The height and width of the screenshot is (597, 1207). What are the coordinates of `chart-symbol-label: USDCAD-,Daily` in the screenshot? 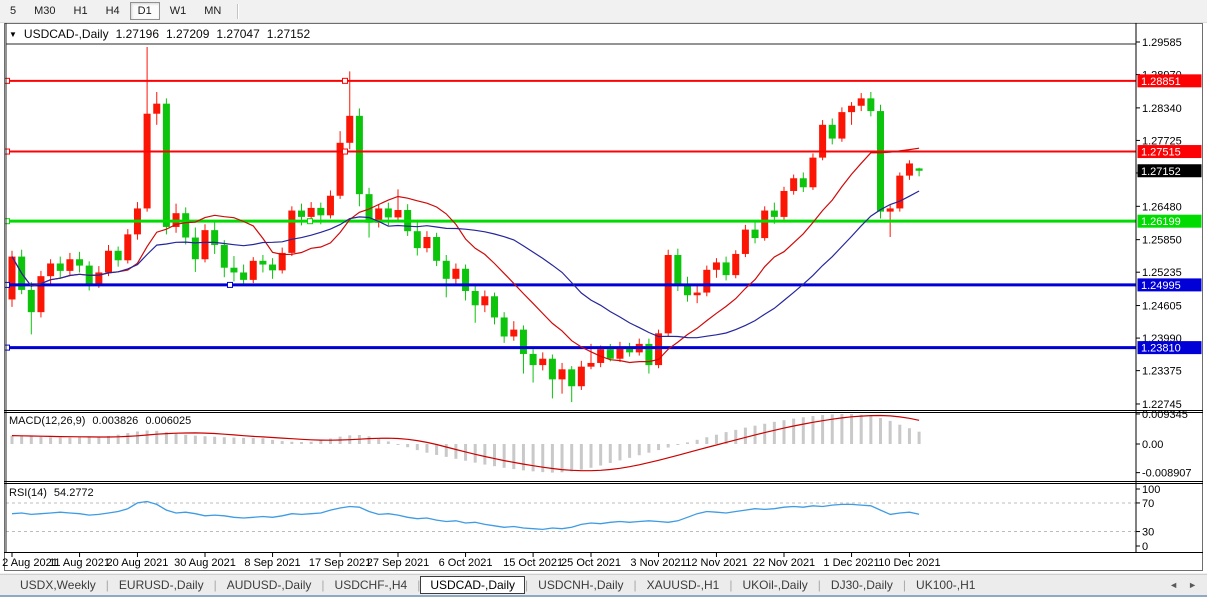 It's located at (66, 34).